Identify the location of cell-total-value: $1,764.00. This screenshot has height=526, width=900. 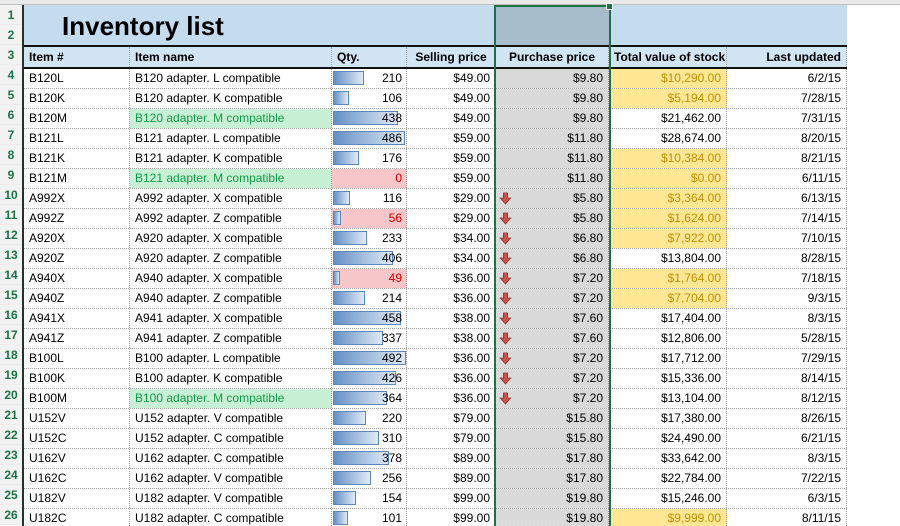
(668, 278).